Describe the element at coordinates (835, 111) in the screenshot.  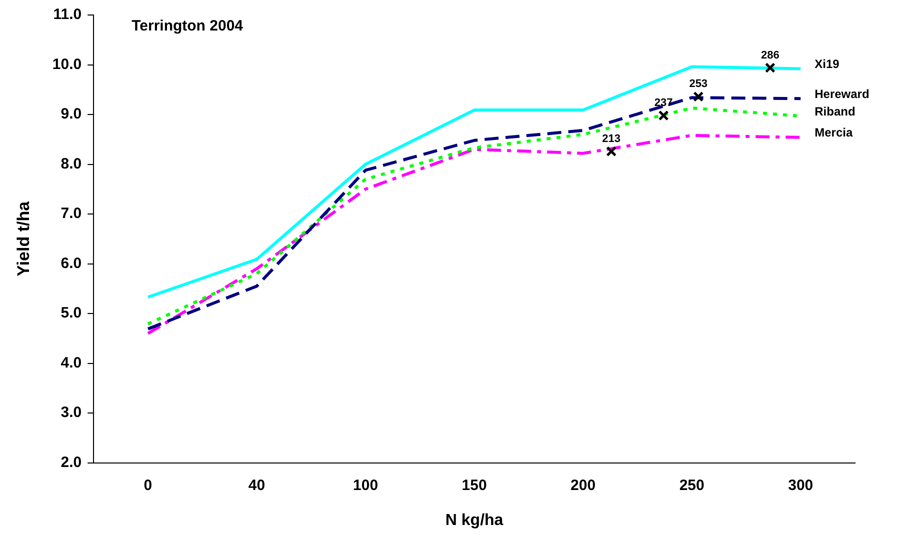
I see `series-label: Riband` at that location.